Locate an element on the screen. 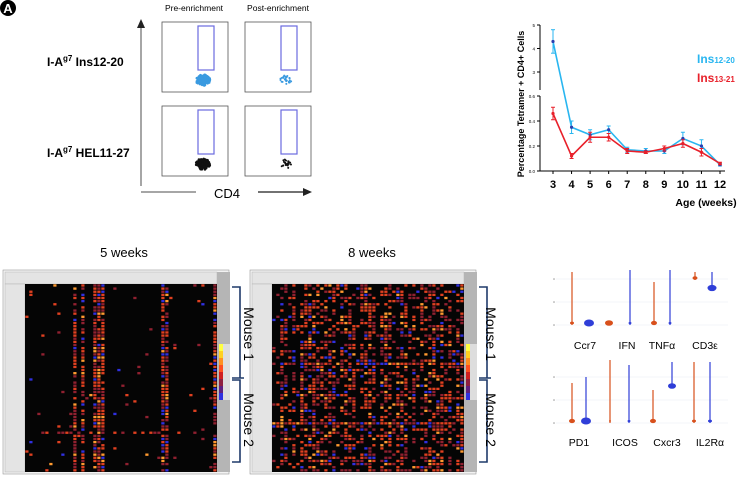 This screenshot has width=740, height=478. gate-rect is located at coordinates (206, 132).